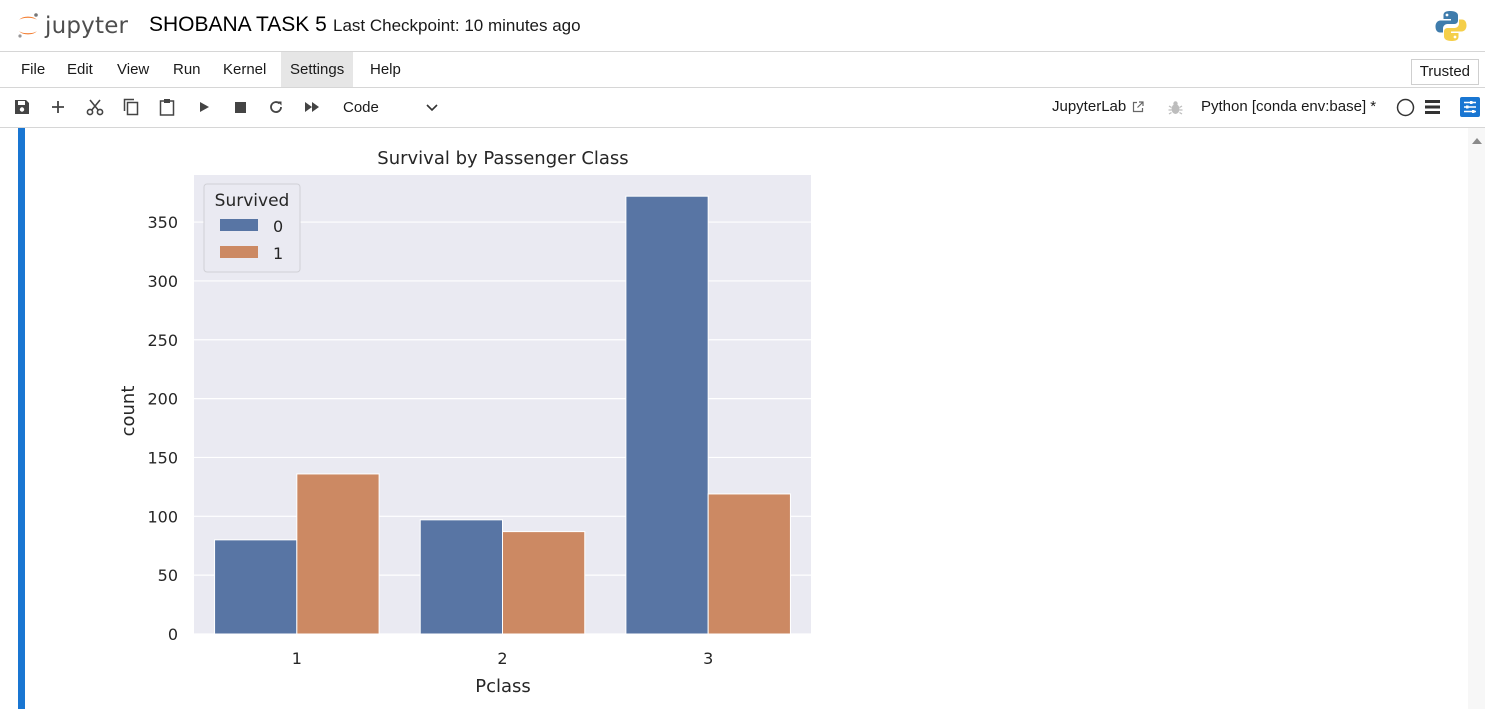  I want to click on menu-edit: Edit, so click(80, 69).